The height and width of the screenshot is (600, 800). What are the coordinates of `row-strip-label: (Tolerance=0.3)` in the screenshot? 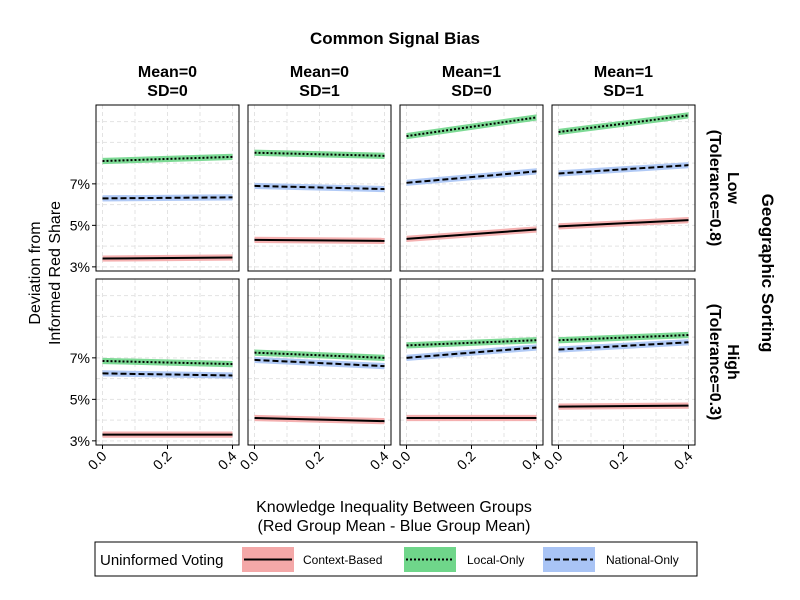 It's located at (714, 362).